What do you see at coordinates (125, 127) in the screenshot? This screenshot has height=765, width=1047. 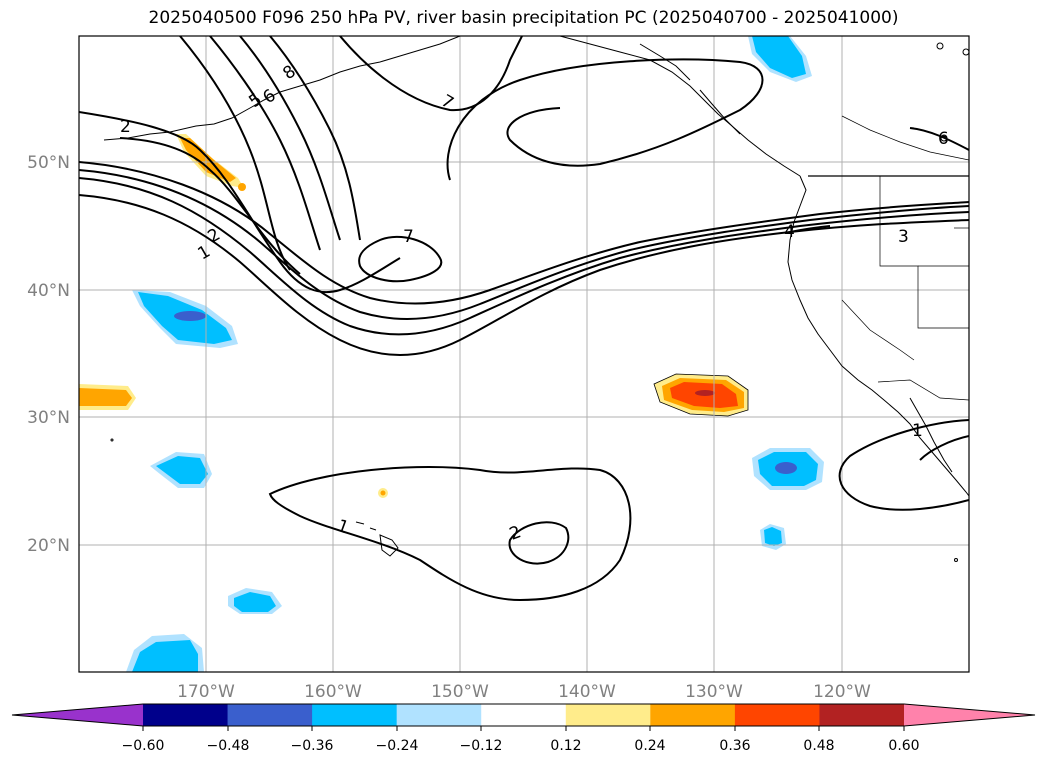 I see `contour-label: 2` at bounding box center [125, 127].